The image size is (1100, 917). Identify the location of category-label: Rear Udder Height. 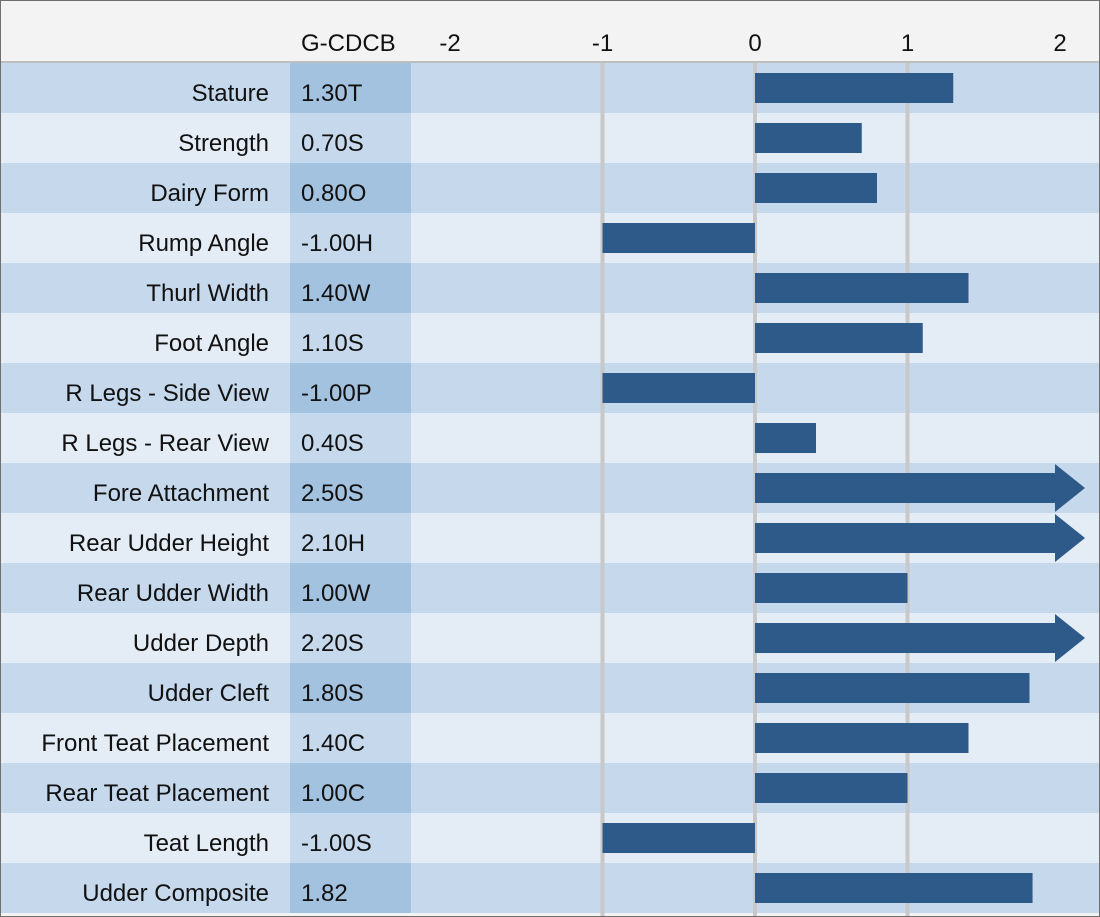
(169, 543).